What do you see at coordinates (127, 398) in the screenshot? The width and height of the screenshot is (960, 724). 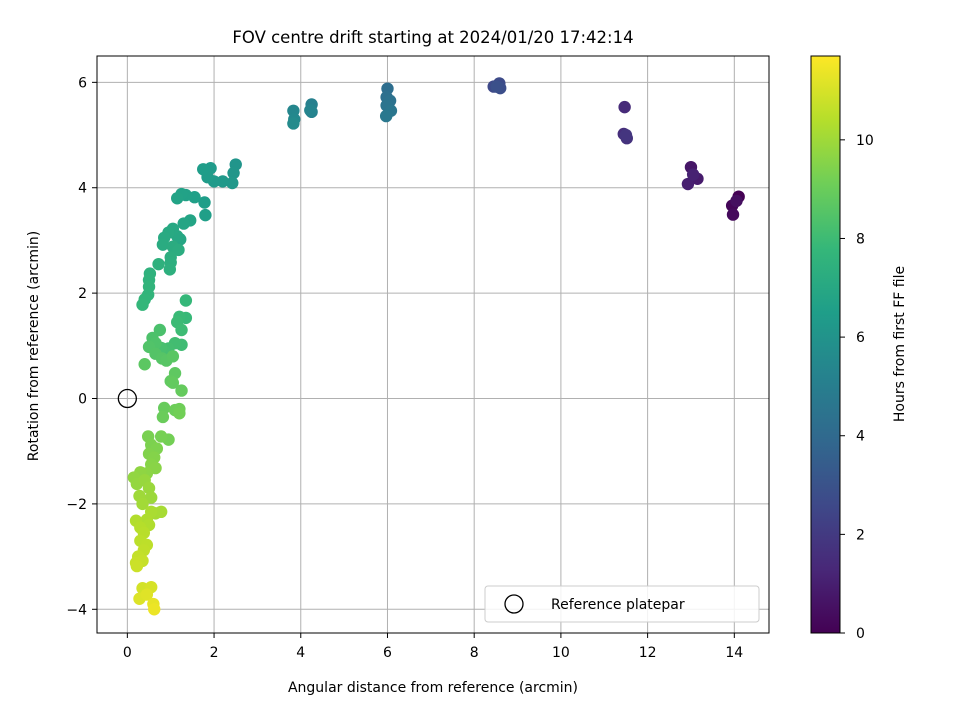 I see `reference-platepar-marker` at bounding box center [127, 398].